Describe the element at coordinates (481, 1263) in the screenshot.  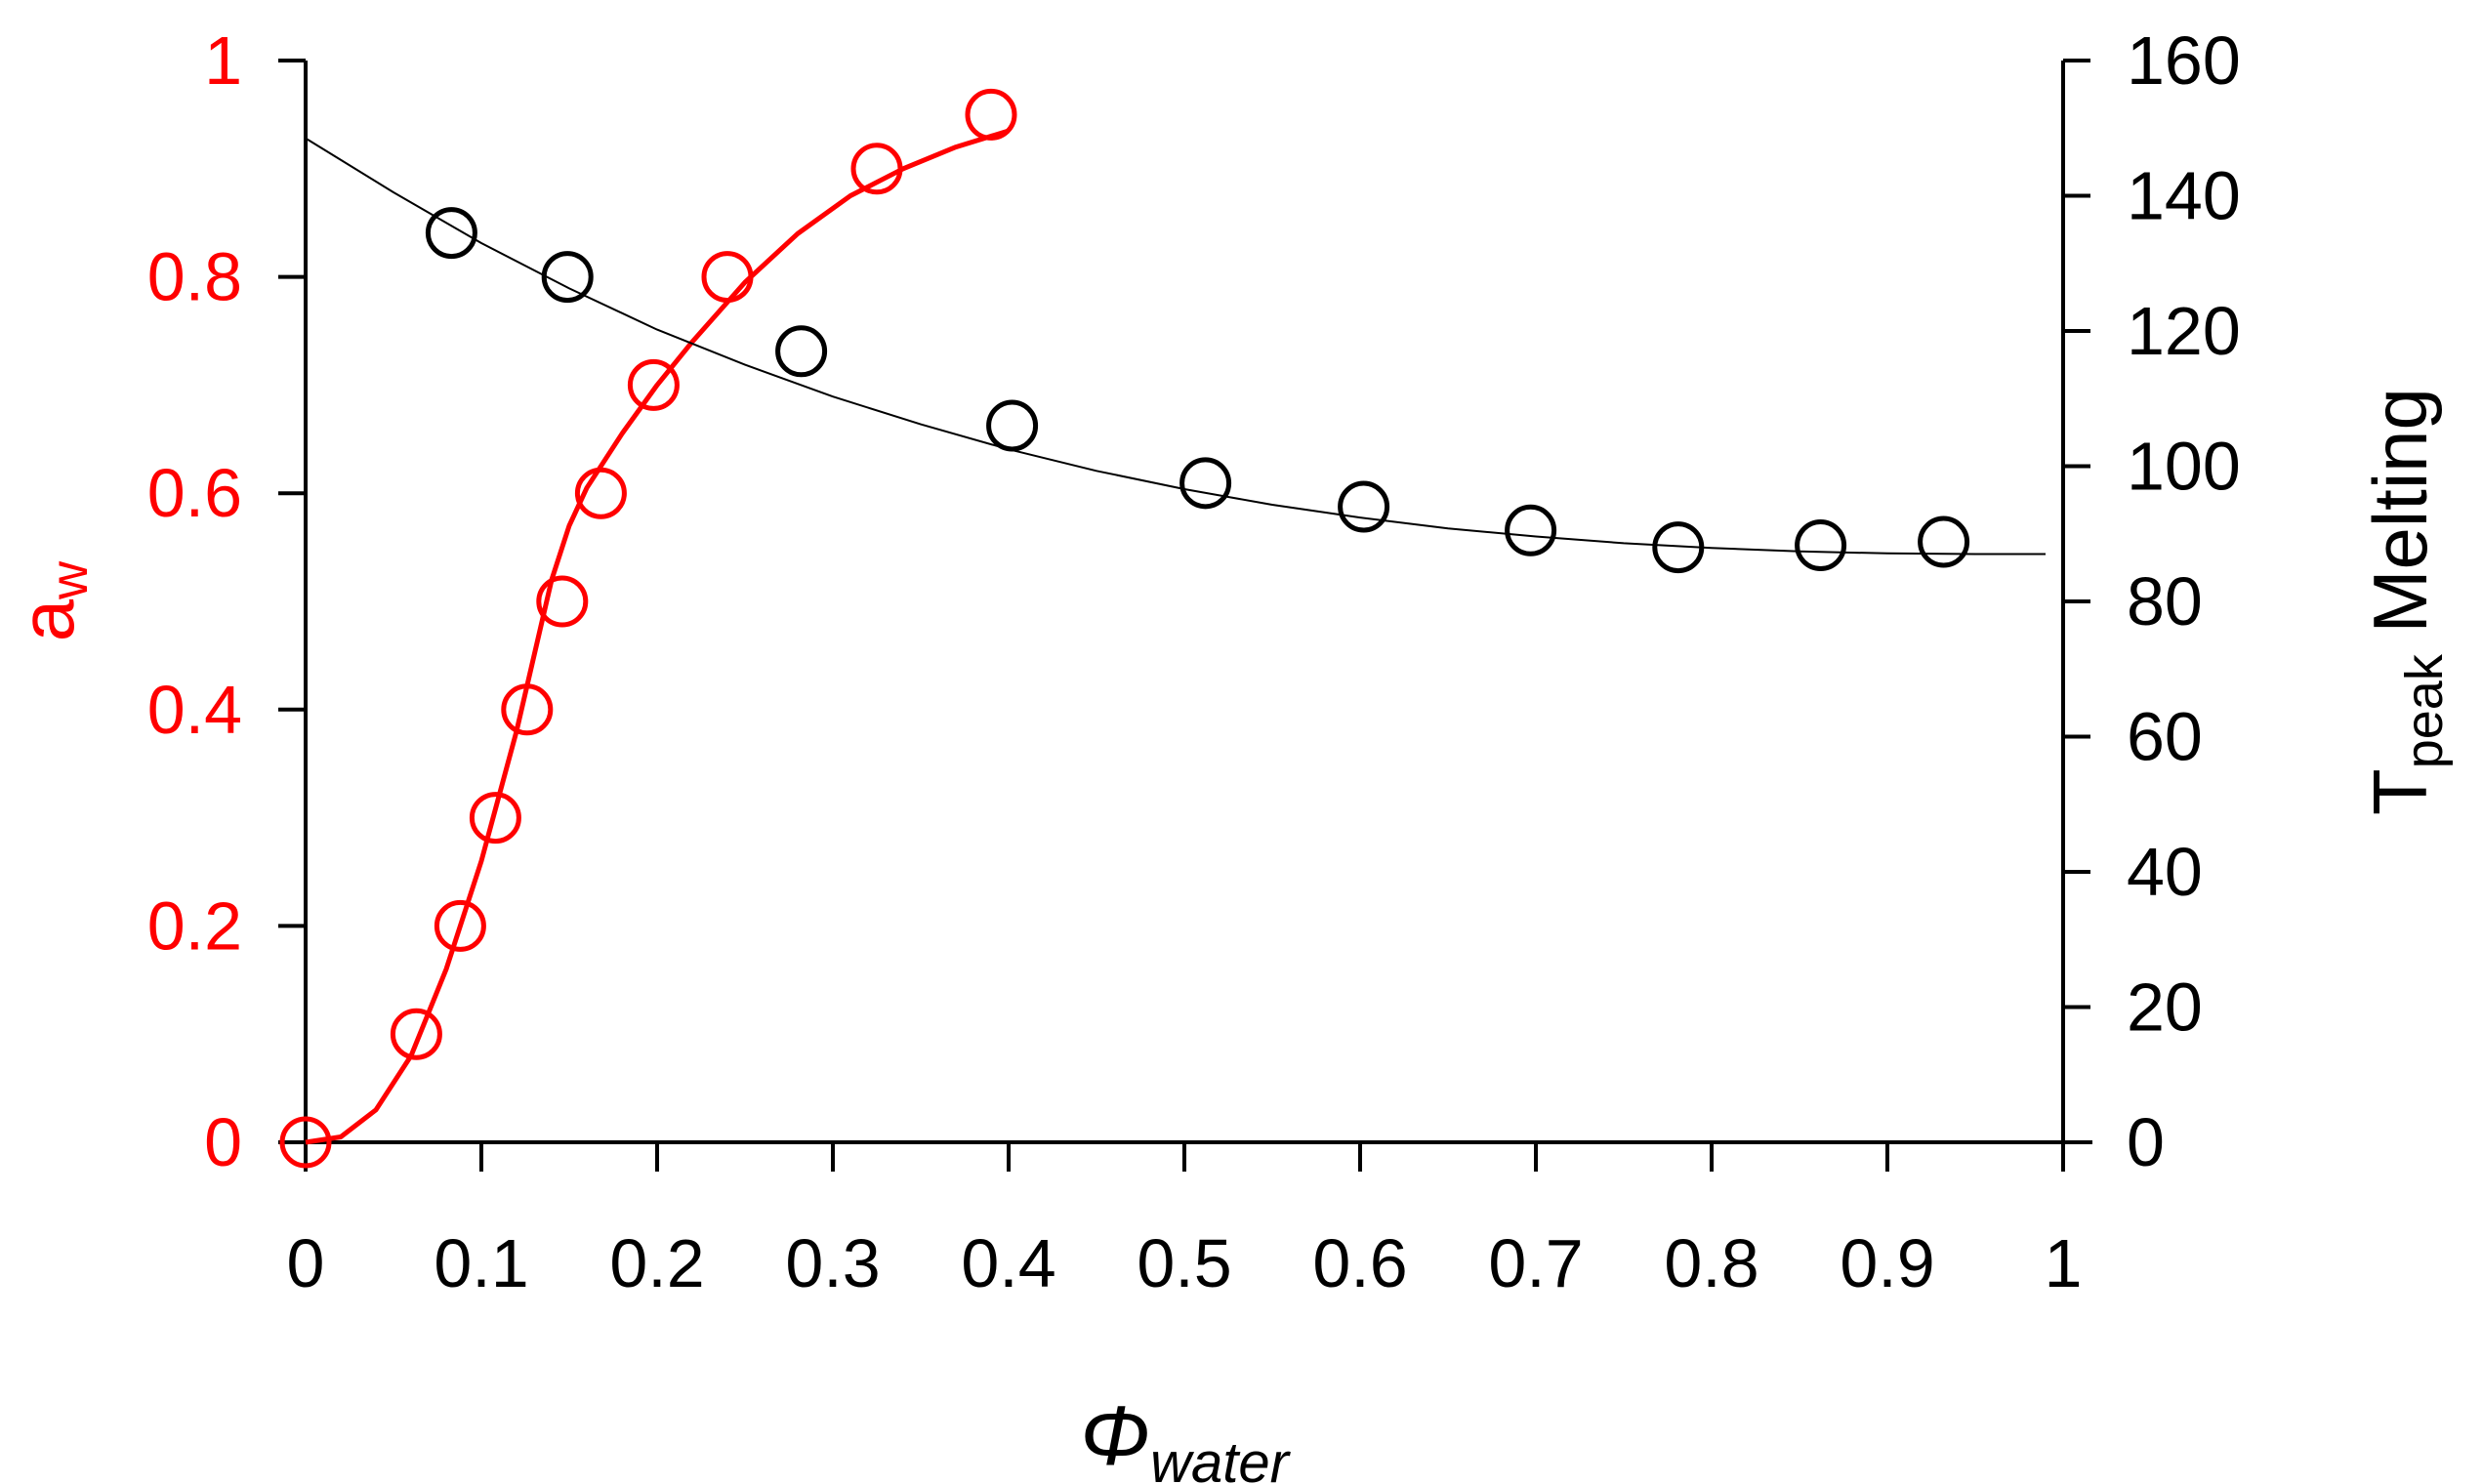
I see `x-tick-label: 0.1` at that location.